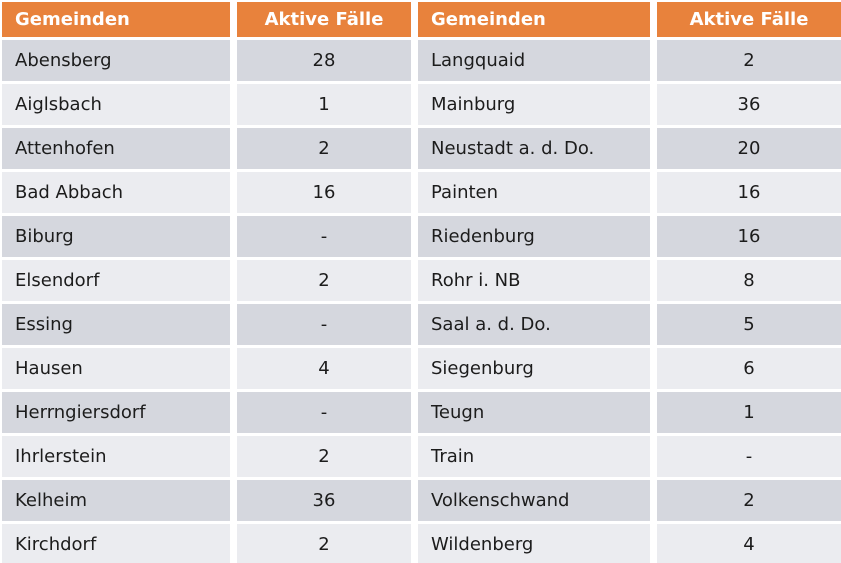 The width and height of the screenshot is (841, 563). What do you see at coordinates (534, 104) in the screenshot?
I see `gemeinde-cell: Mainburg` at bounding box center [534, 104].